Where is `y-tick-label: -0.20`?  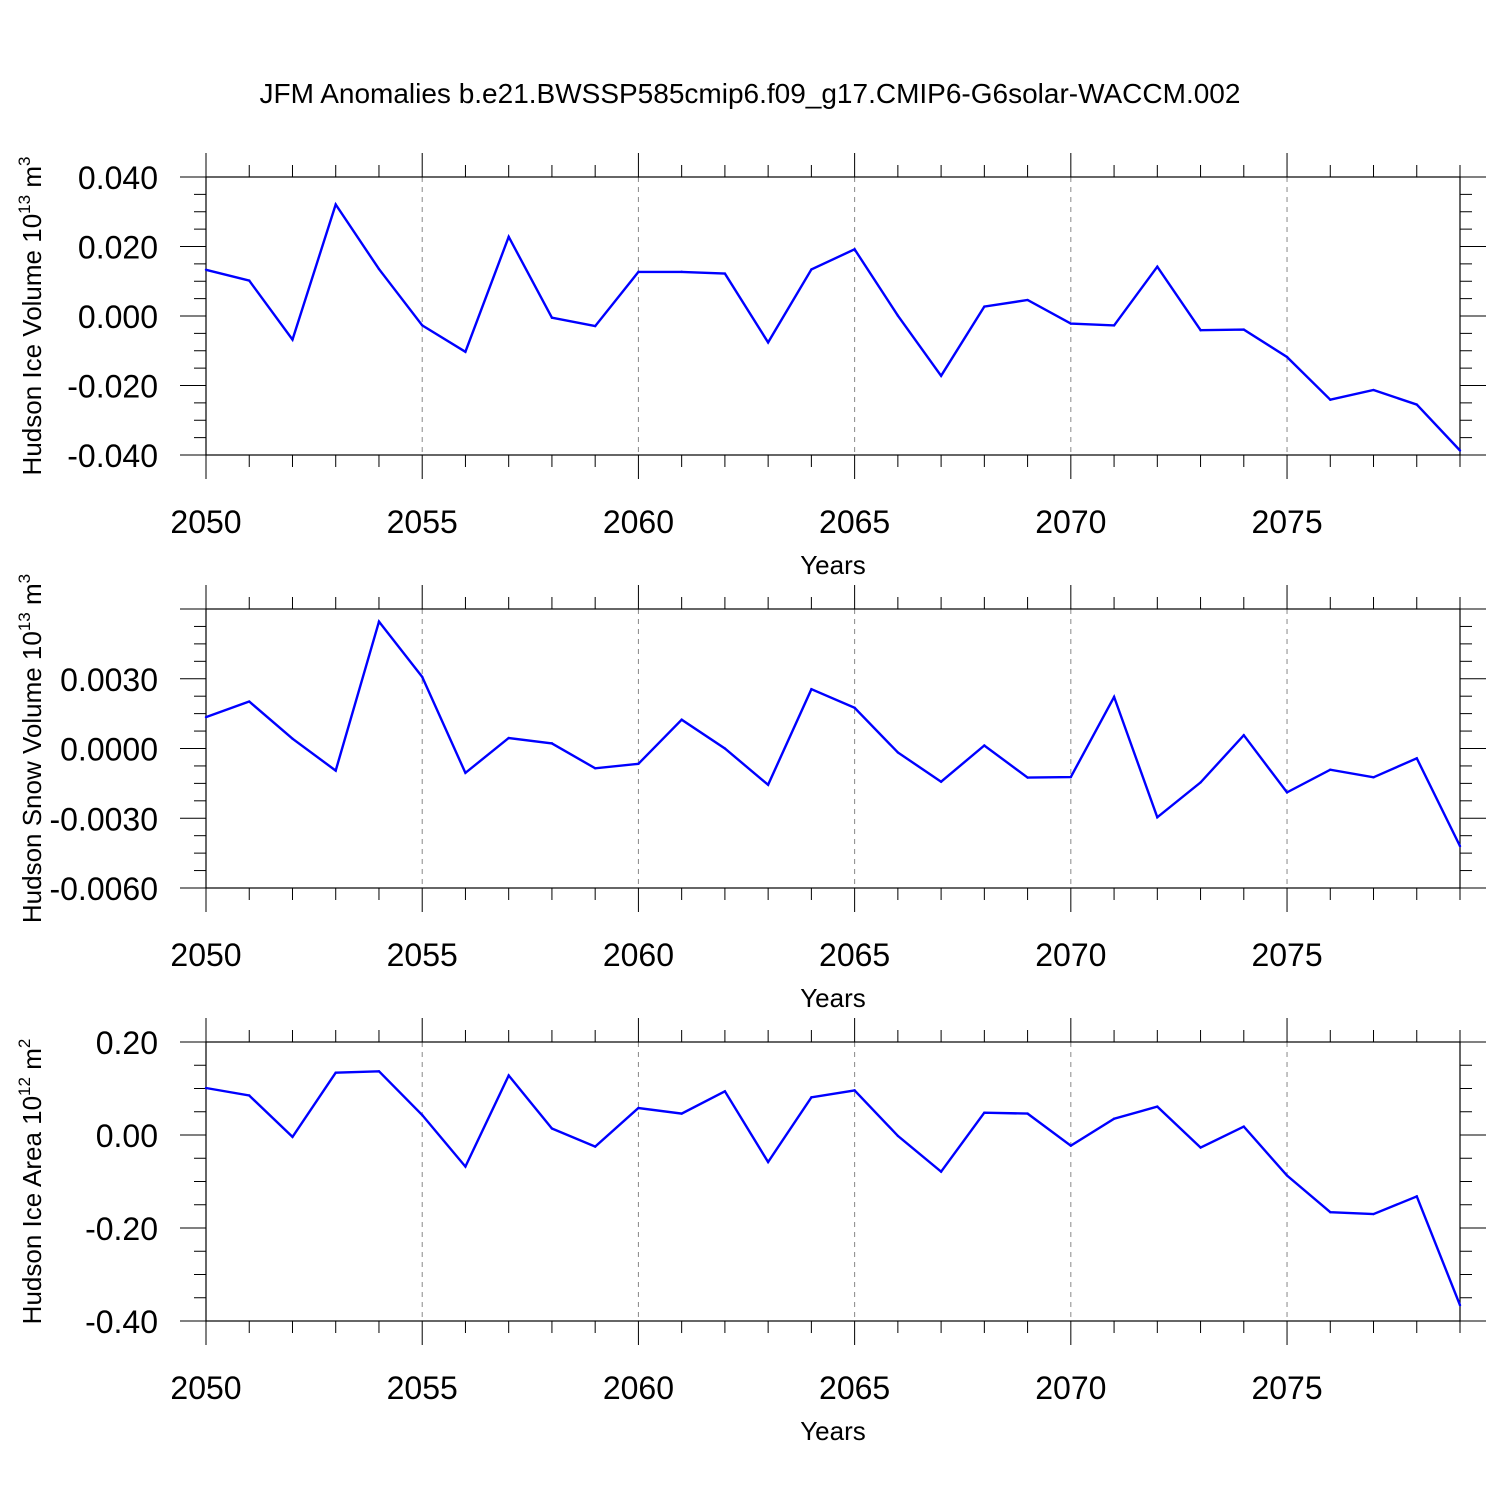
y-tick-label: -0.20 is located at coordinates (121, 1229).